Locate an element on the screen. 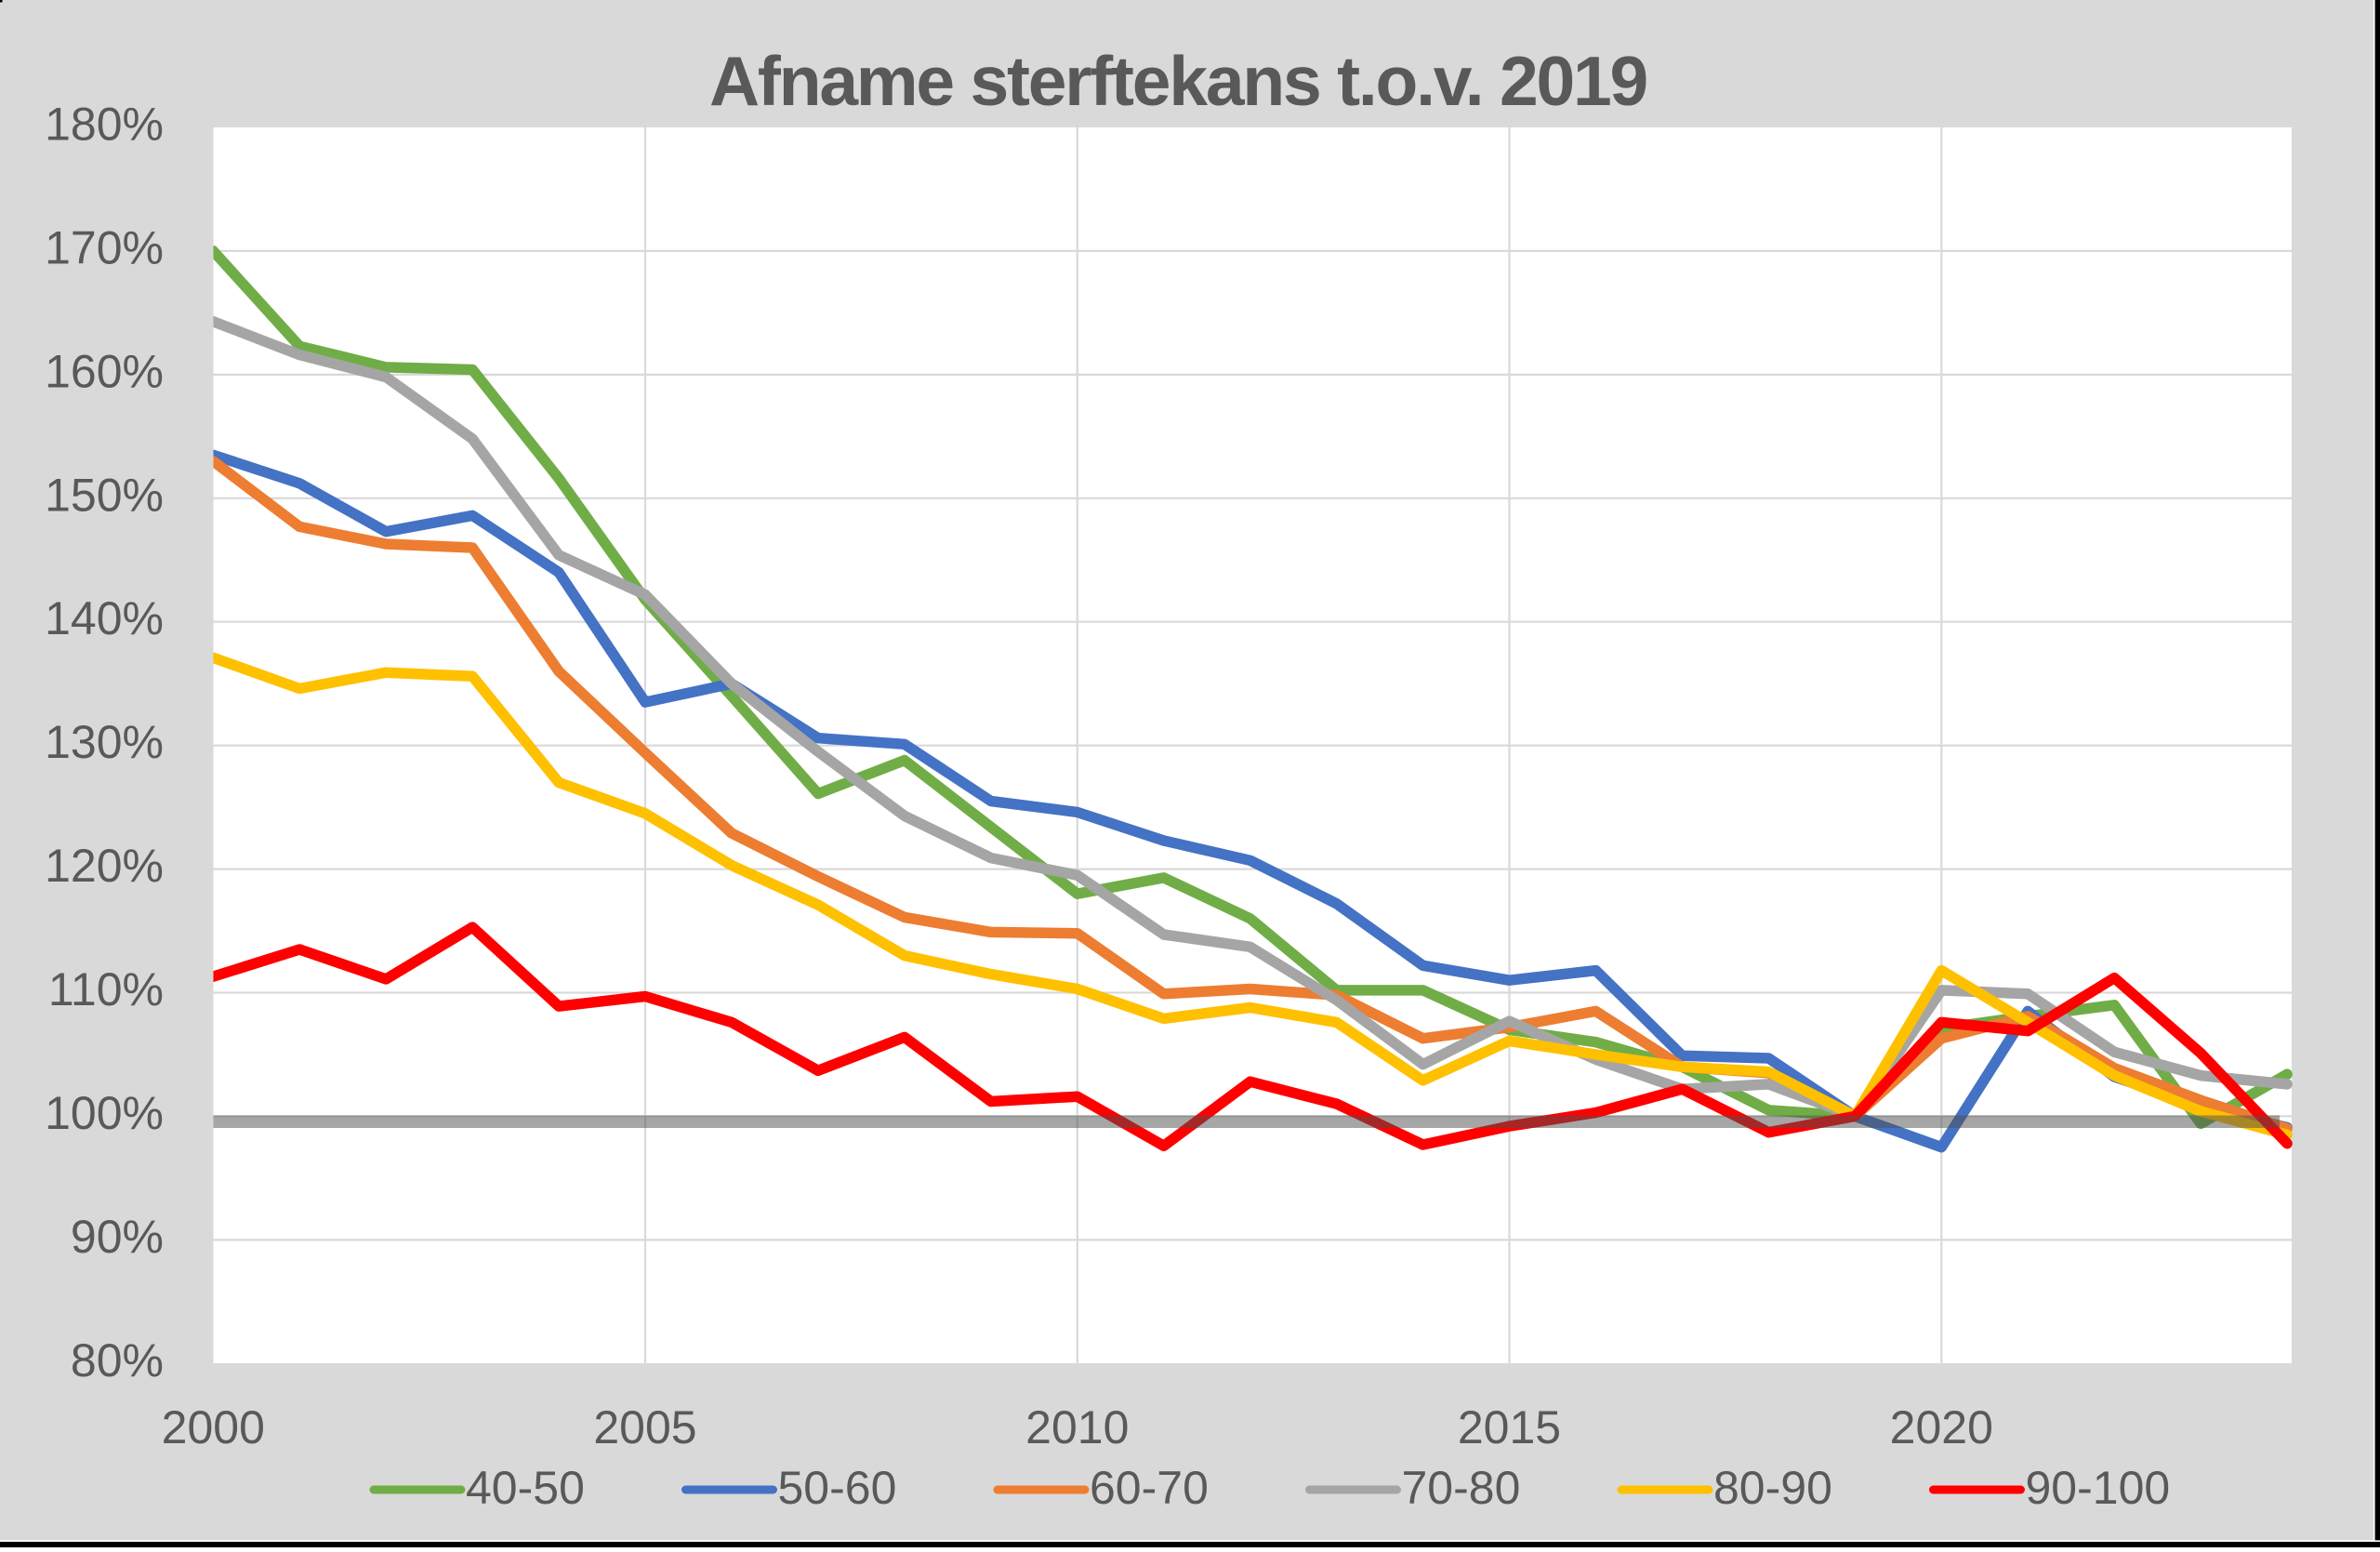 The width and height of the screenshot is (2380, 1552). svg-text: 2010 is located at coordinates (1077, 1427).